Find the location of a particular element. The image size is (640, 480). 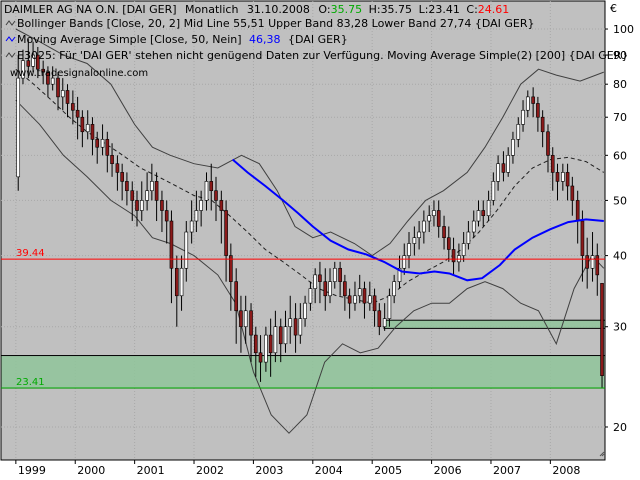

legend-sma-prefix: Moving Average Simple [Close, 50, Nein] is located at coordinates (129, 39).